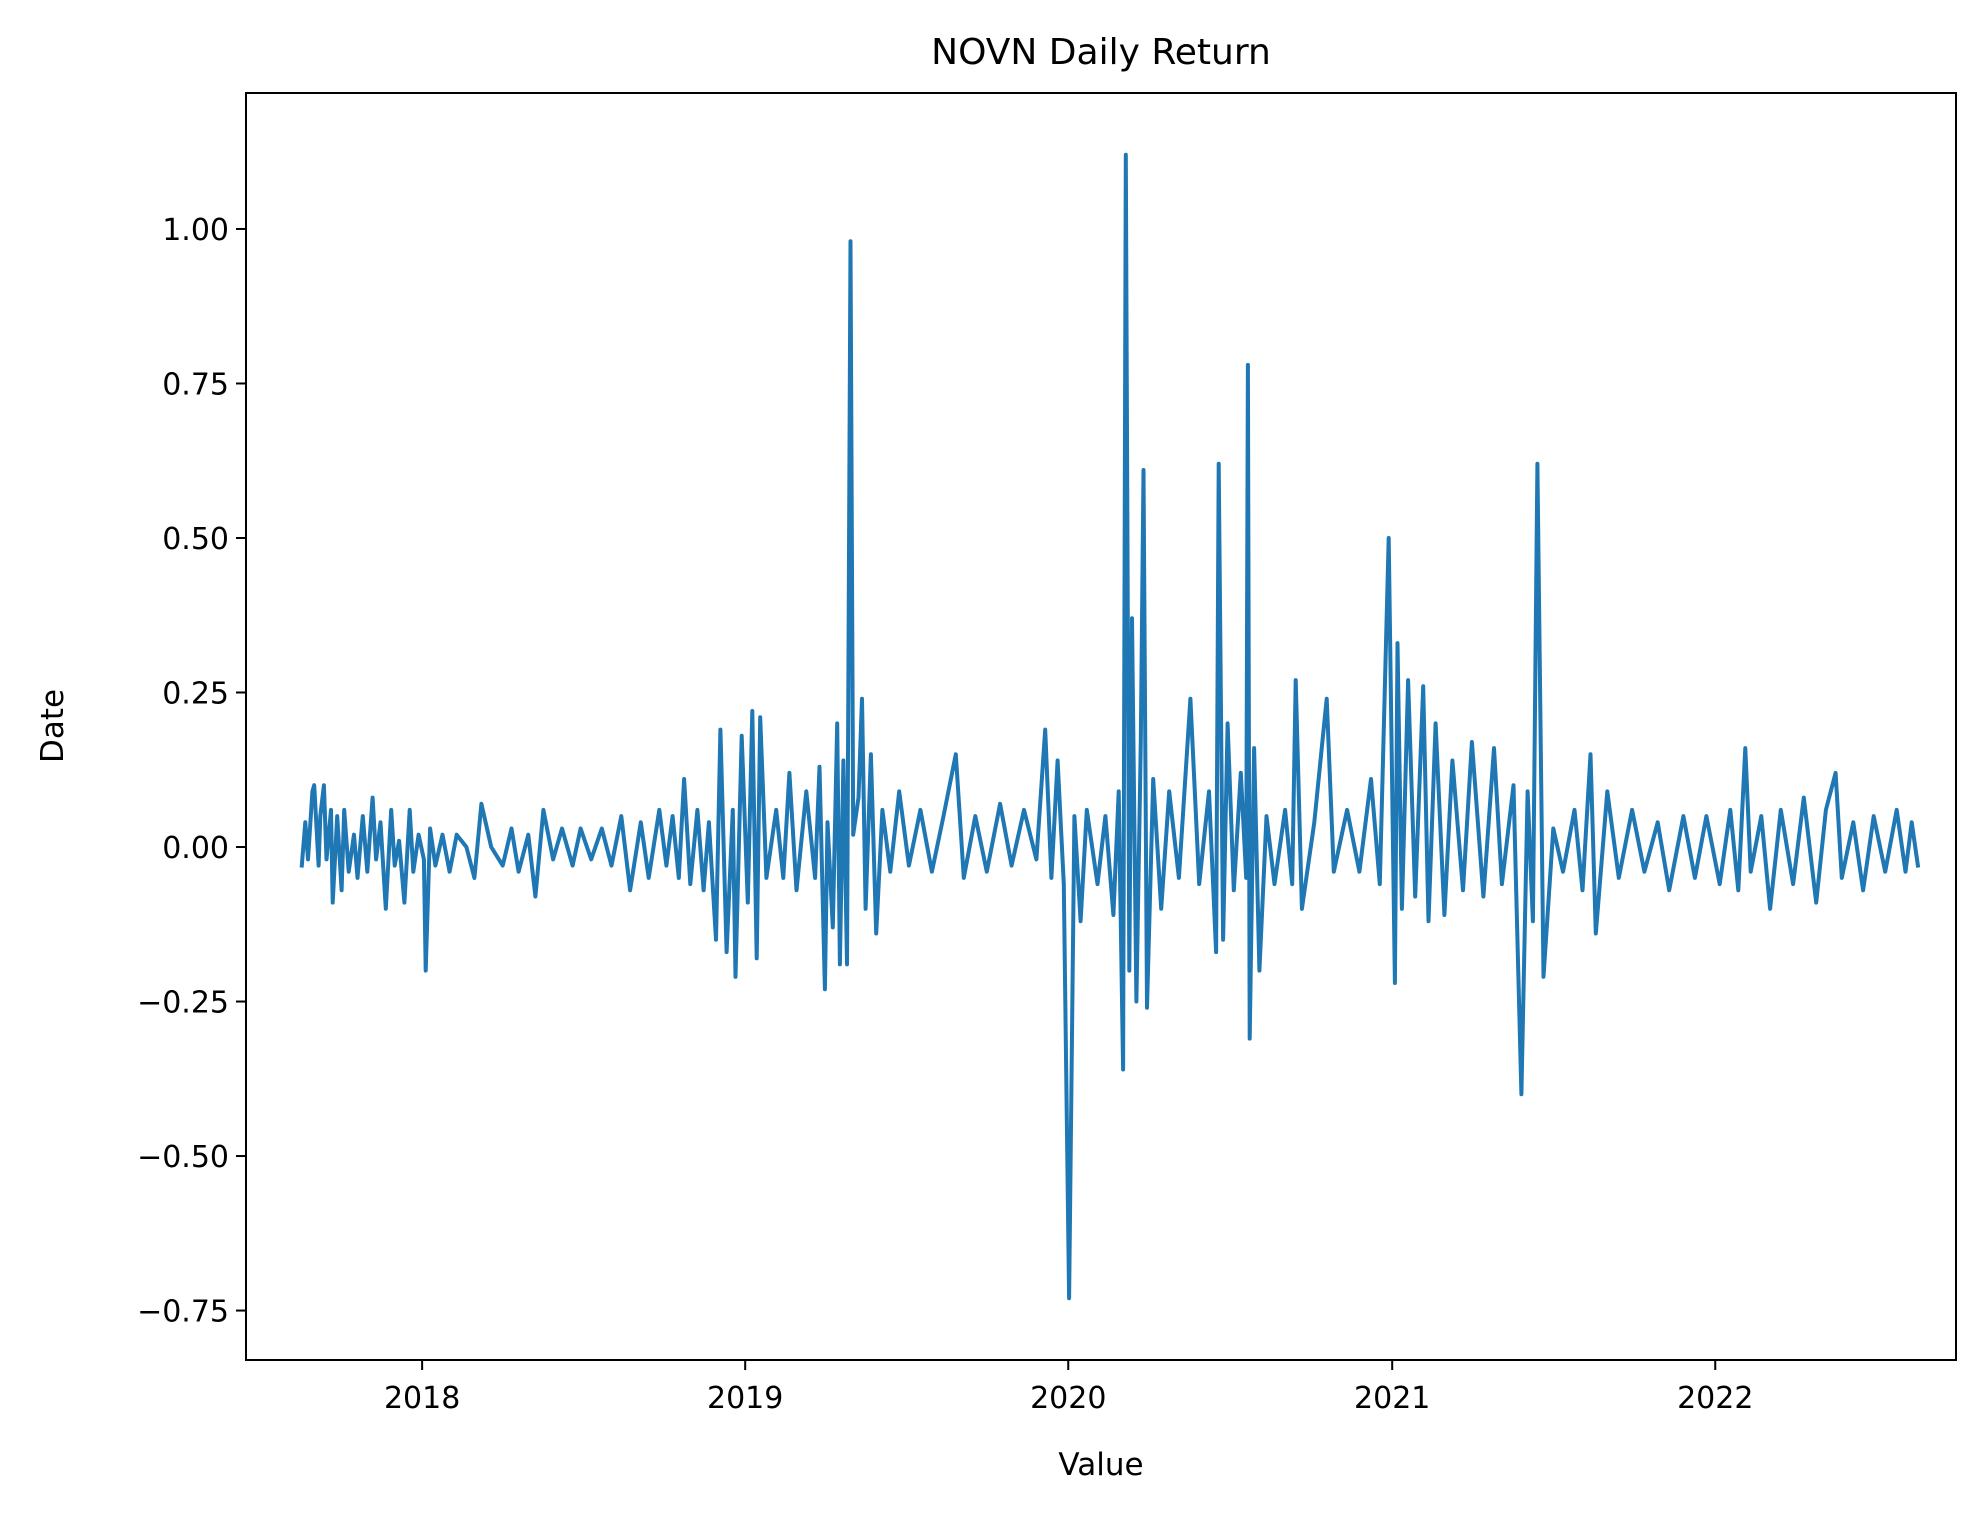 The height and width of the screenshot is (1515, 1977). What do you see at coordinates (195, 384) in the screenshot?
I see `y-tick-label: 0.75` at bounding box center [195, 384].